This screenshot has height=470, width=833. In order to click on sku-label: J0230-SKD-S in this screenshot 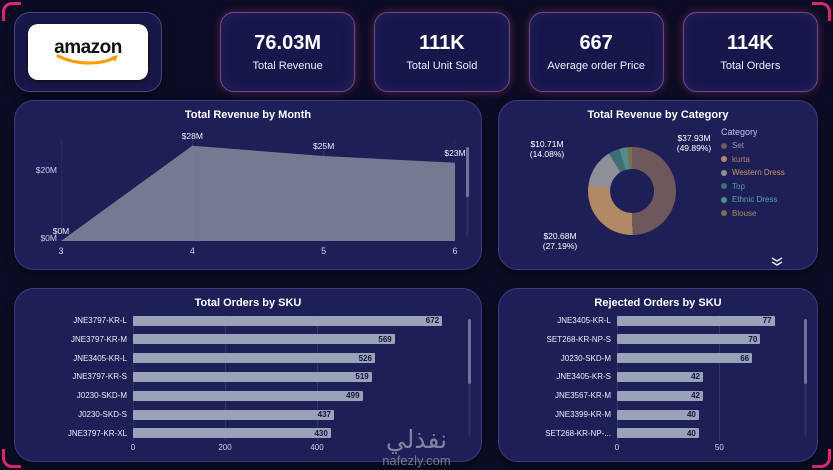, I will do `click(102, 415)`.